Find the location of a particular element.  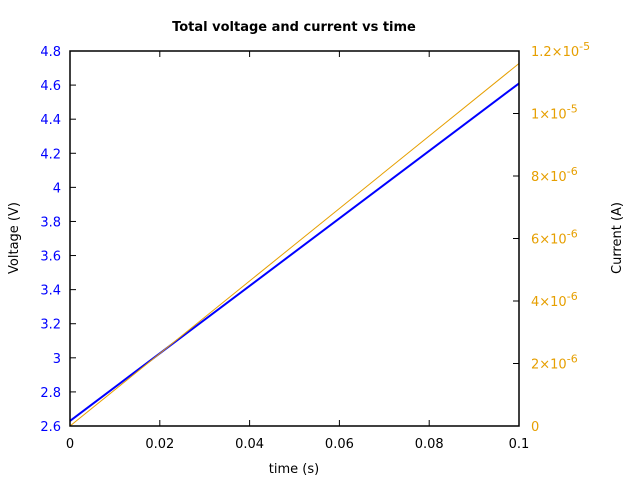

y2-tick-label: 1×10⁻⁵ is located at coordinates (554, 113).